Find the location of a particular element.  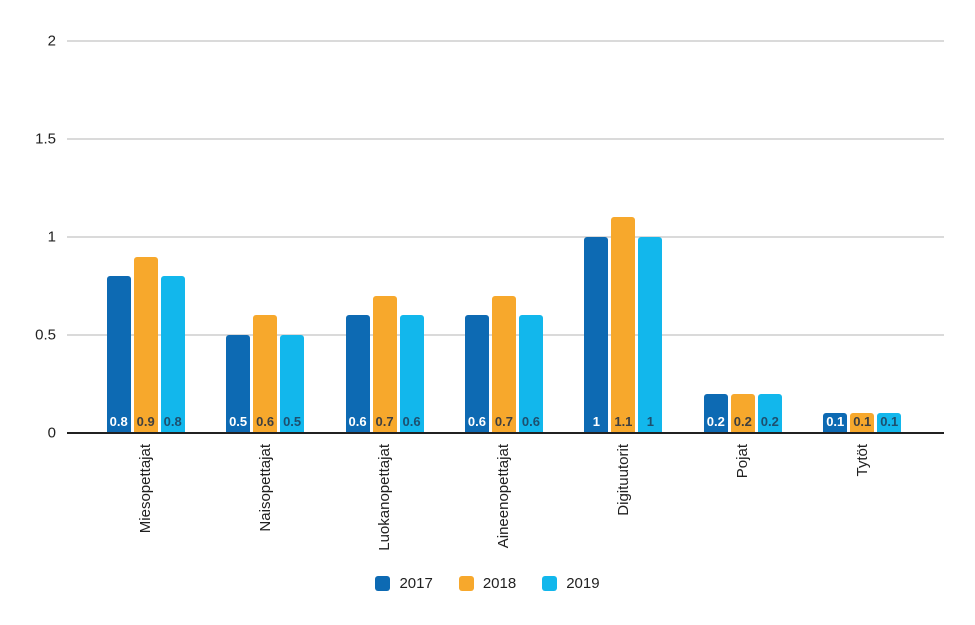

bar-group: 1 1.1 1 is located at coordinates (623, 237).